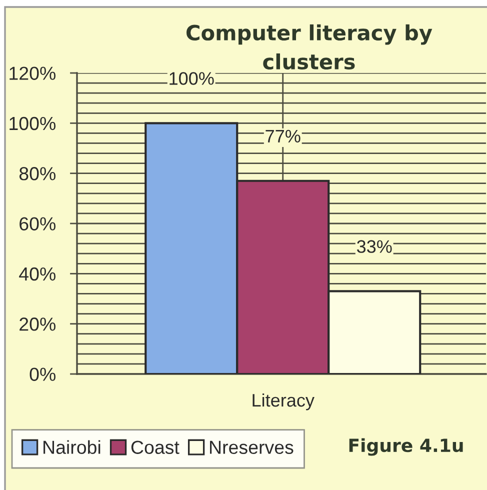 The image size is (487, 490). I want to click on y-tick-label: 20%, so click(38, 324).